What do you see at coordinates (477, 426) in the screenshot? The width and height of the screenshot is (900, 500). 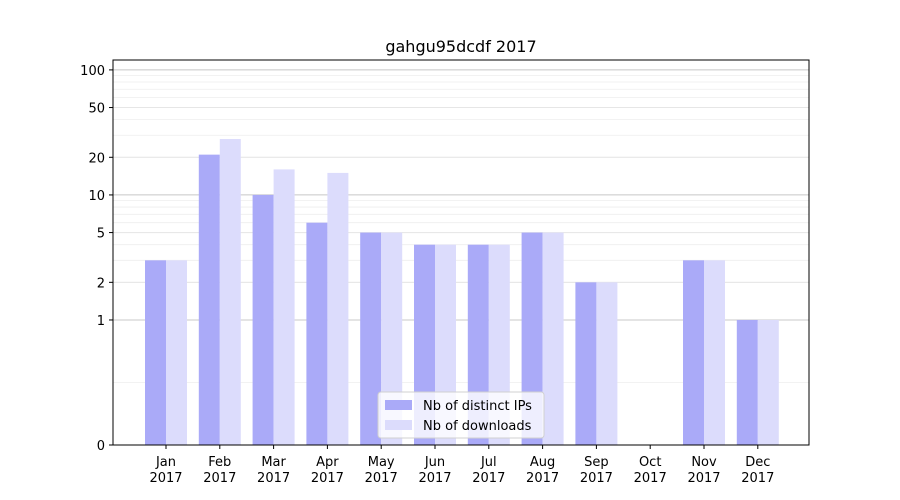 I see `legend-label: Nb of downloads` at bounding box center [477, 426].